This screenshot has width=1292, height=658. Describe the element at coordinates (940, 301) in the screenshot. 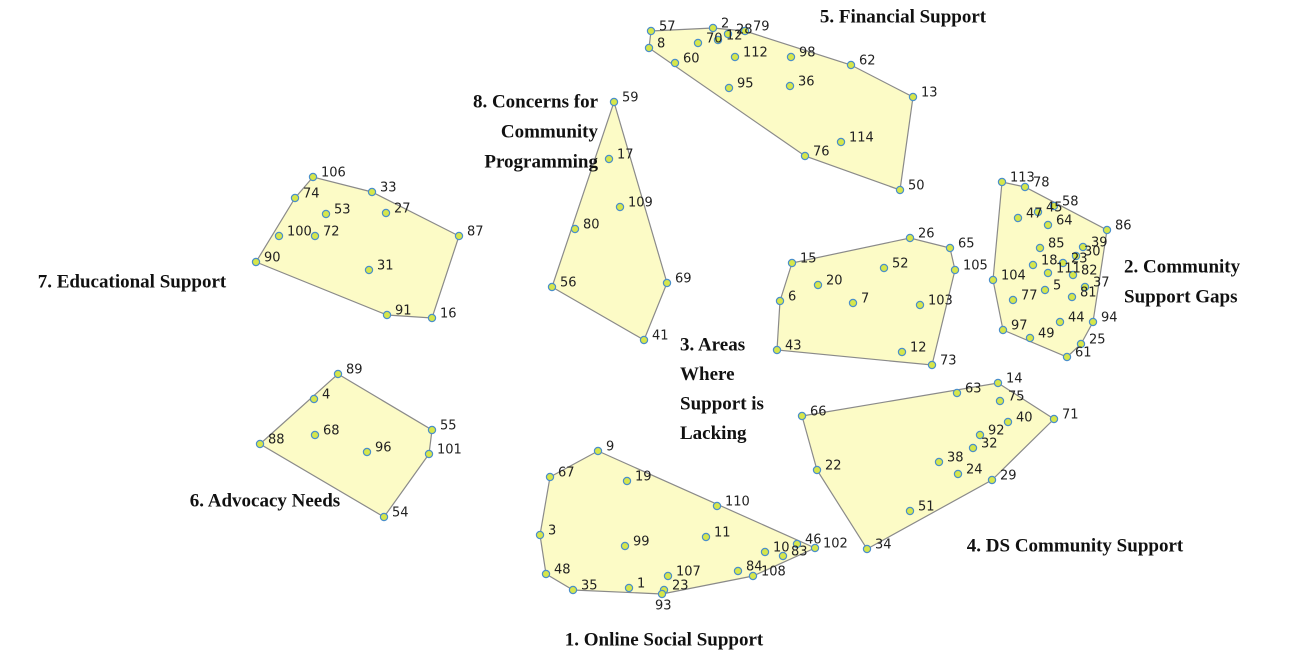

I see `point-label: 103` at that location.